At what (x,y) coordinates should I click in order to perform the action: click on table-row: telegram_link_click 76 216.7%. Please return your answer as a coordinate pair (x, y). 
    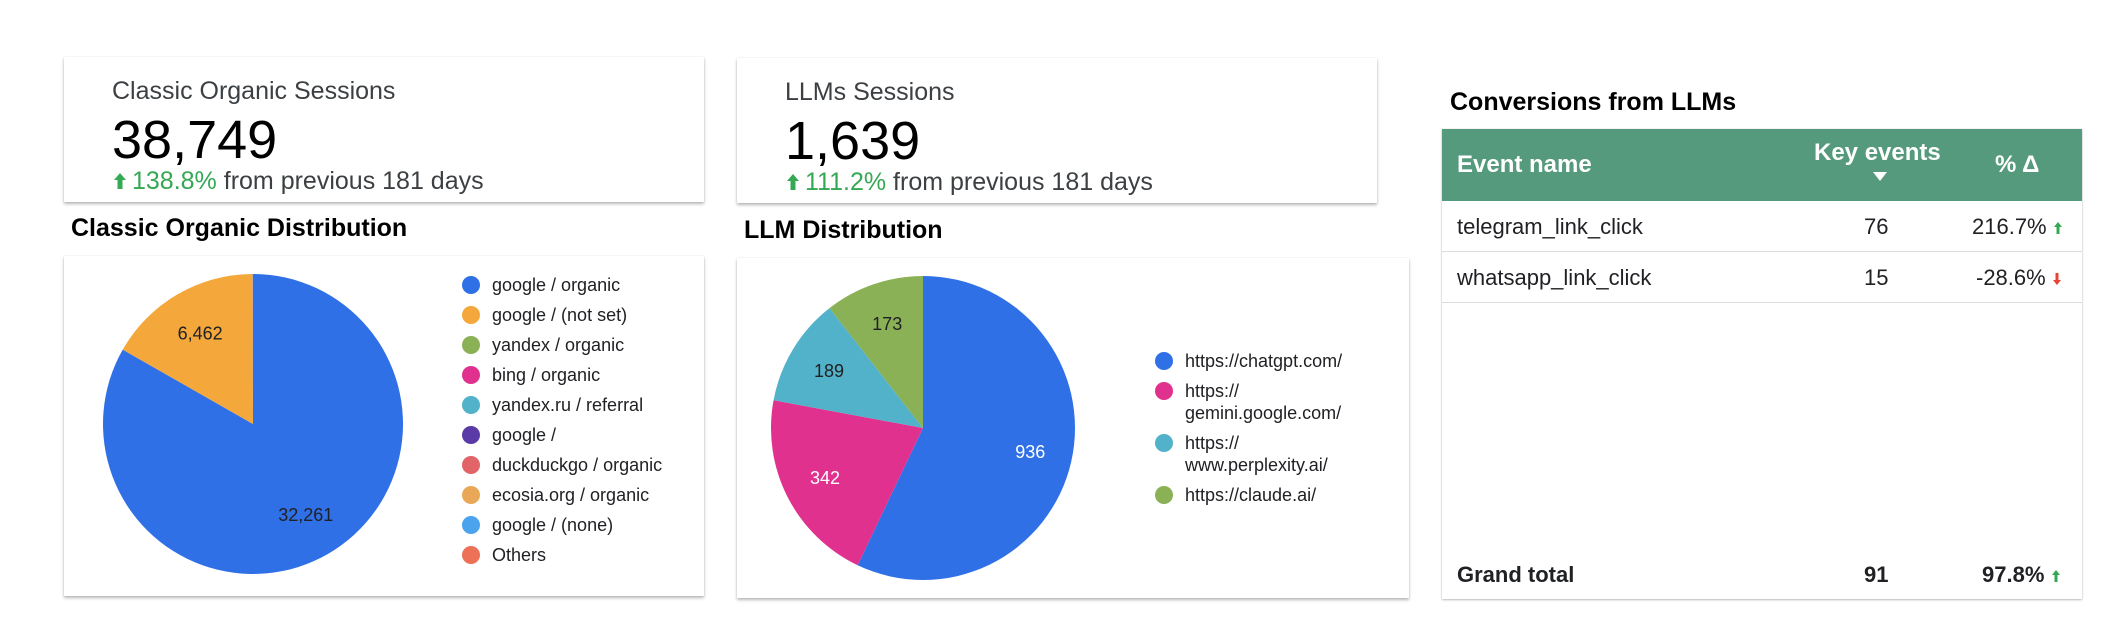
    Looking at the image, I should click on (1762, 226).